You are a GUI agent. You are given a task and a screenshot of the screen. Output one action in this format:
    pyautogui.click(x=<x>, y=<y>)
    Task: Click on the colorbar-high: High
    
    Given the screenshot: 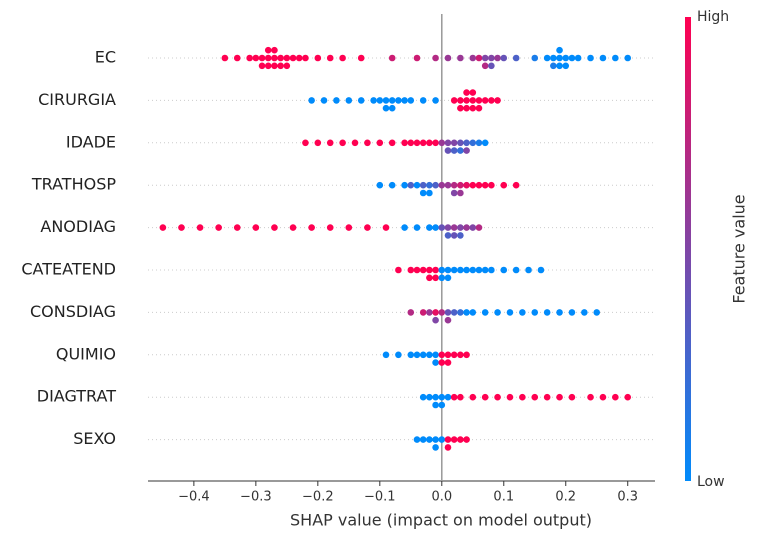 What is the action you would take?
    pyautogui.click(x=713, y=17)
    